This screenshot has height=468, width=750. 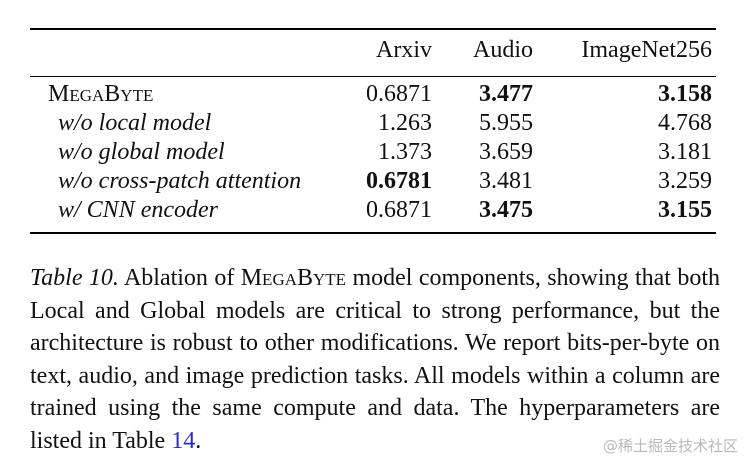 I want to click on table-cell: 3.477, so click(x=506, y=94).